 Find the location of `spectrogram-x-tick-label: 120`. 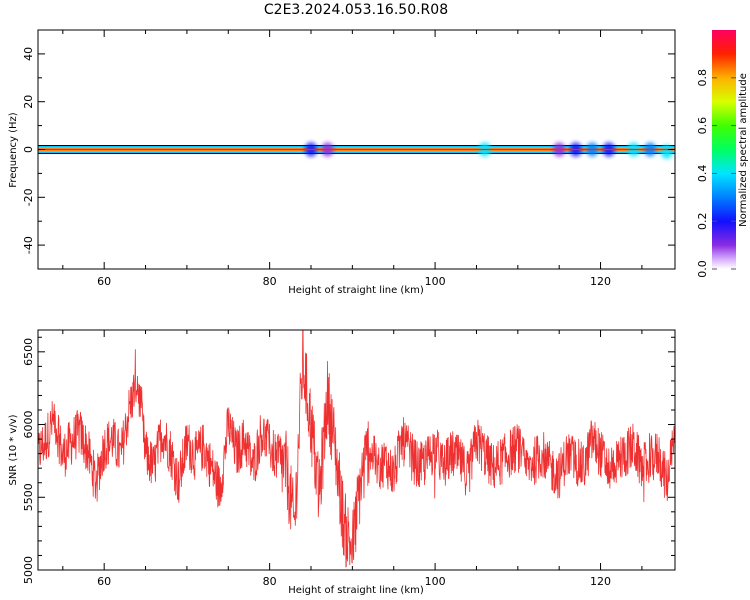

spectrogram-x-tick-label: 120 is located at coordinates (600, 281).